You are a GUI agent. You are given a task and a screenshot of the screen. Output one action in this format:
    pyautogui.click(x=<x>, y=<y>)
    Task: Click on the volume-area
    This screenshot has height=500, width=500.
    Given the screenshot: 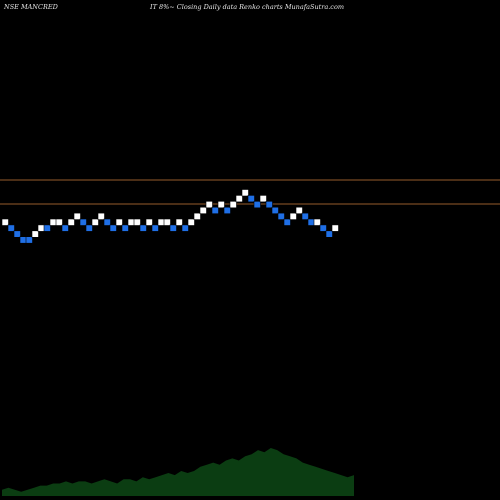 What is the action you would take?
    pyautogui.click(x=178, y=472)
    